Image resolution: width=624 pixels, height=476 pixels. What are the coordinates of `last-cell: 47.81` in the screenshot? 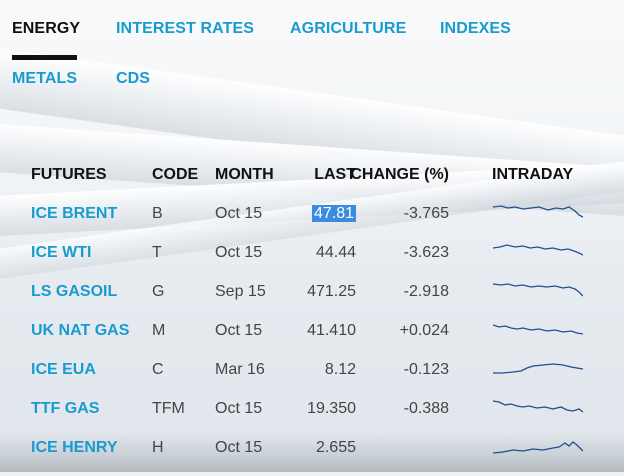 It's located at (333, 214).